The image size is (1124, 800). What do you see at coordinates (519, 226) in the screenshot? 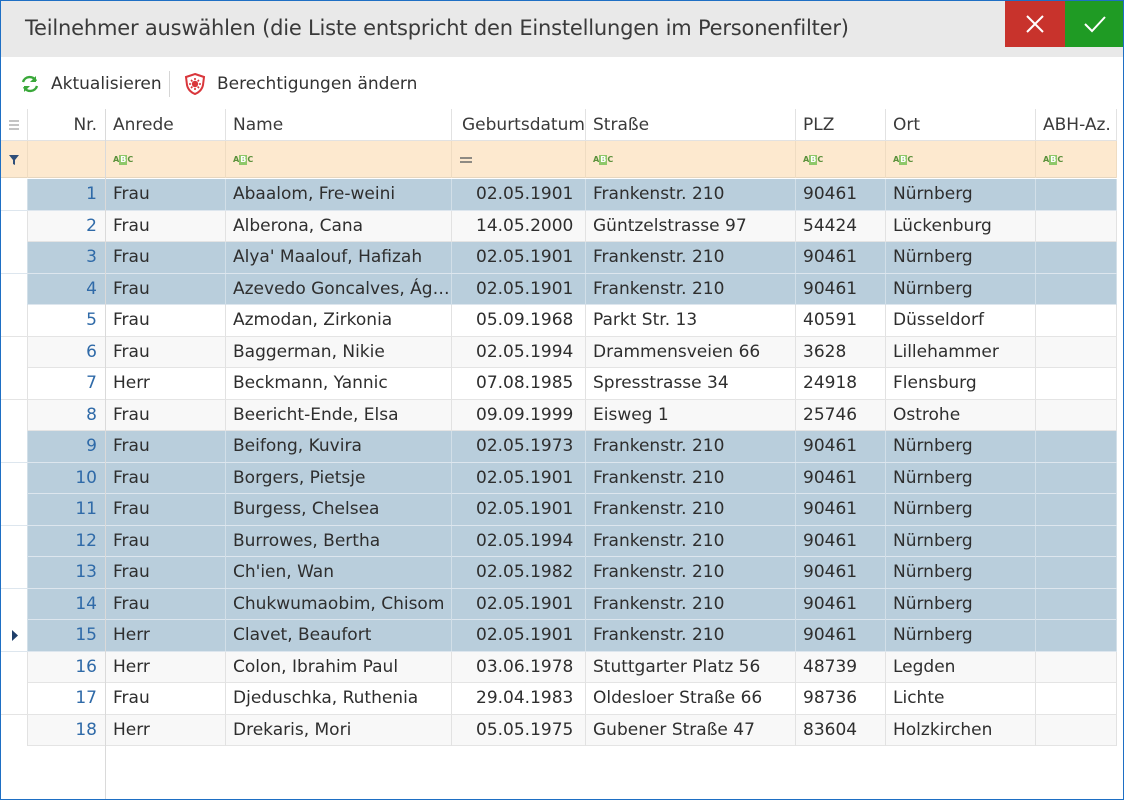
I see `cell-geburtsdatum: 14.05.2000` at bounding box center [519, 226].